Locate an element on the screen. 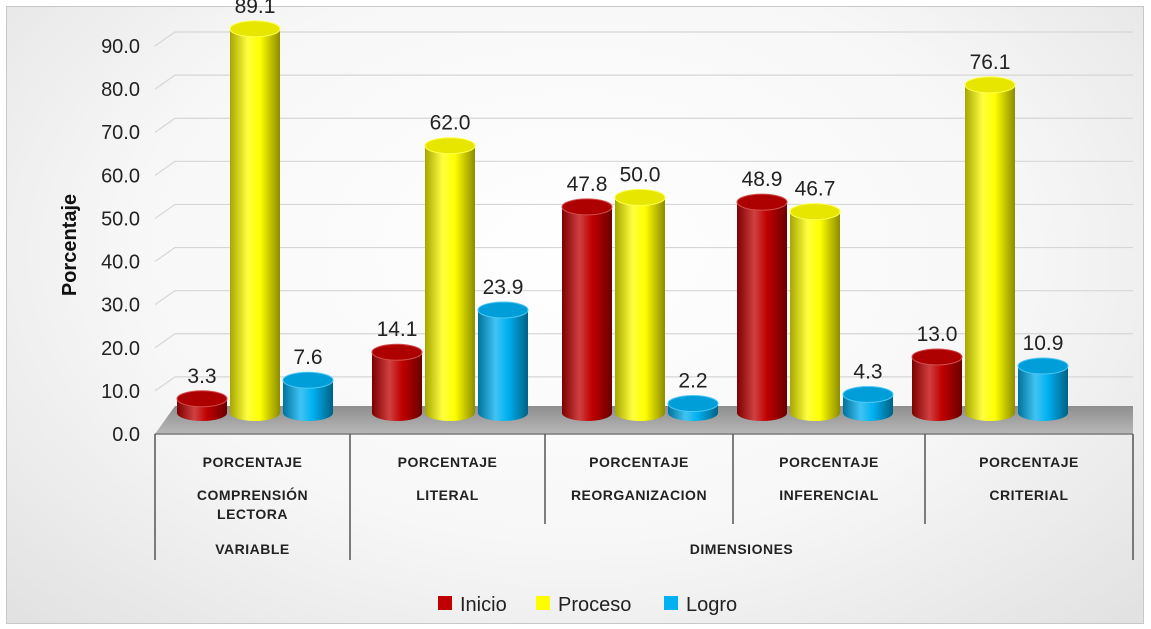 This screenshot has height=629, width=1151. data-label: 46.7 is located at coordinates (815, 189).